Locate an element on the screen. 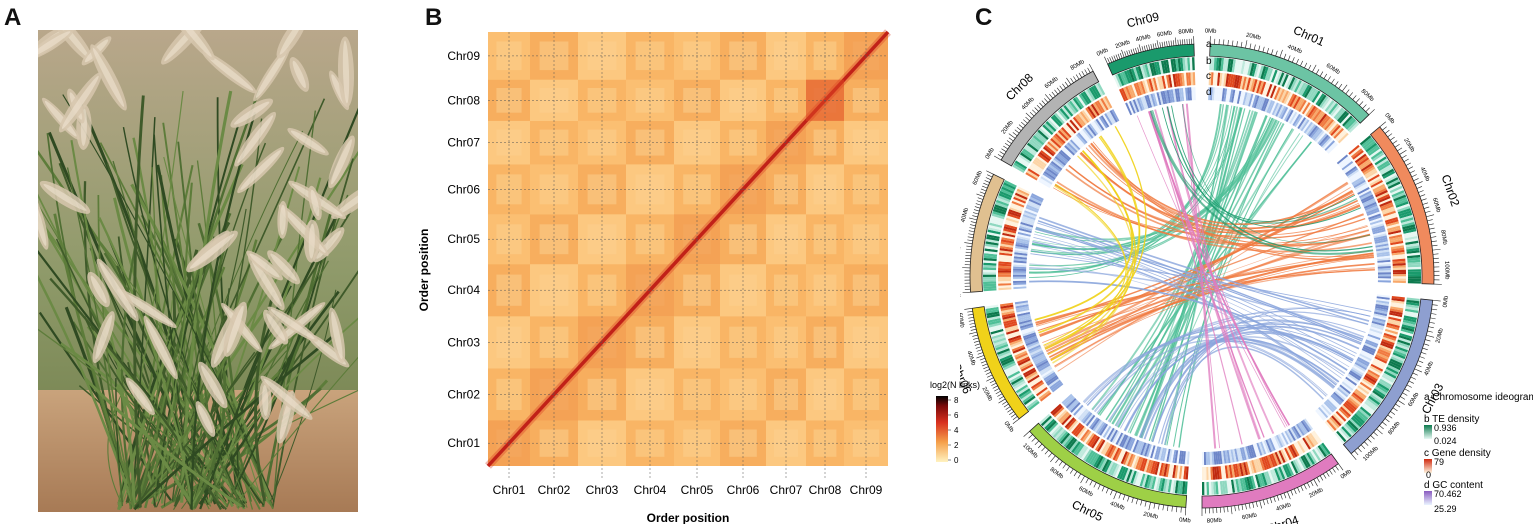 The width and height of the screenshot is (1533, 524). hic-y-axis-label: Order position is located at coordinates (424, 270).